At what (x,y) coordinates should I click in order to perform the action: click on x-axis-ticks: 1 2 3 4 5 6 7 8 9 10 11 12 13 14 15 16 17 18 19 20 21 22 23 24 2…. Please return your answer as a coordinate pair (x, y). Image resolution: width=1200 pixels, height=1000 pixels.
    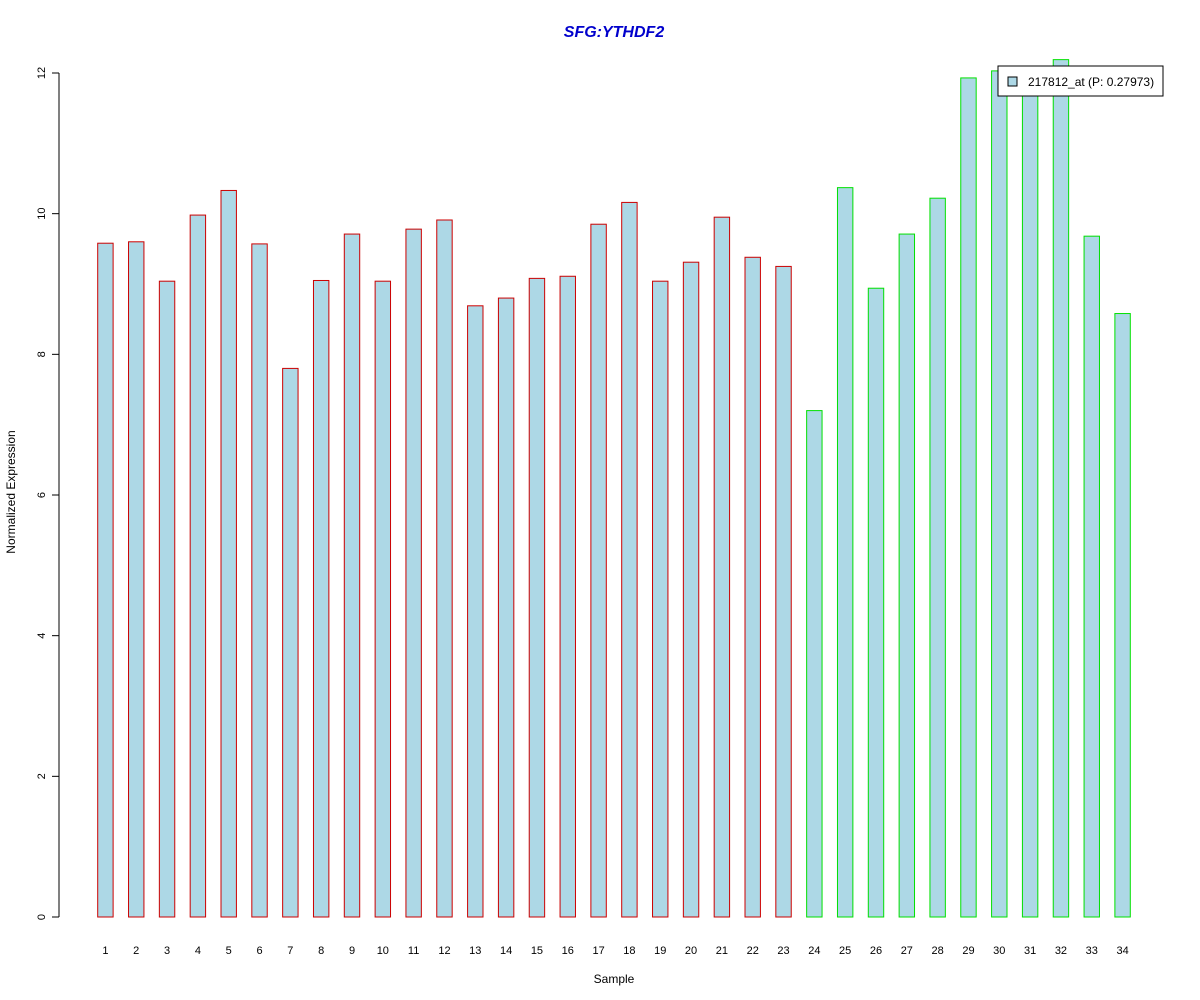
    Looking at the image, I should click on (615, 951).